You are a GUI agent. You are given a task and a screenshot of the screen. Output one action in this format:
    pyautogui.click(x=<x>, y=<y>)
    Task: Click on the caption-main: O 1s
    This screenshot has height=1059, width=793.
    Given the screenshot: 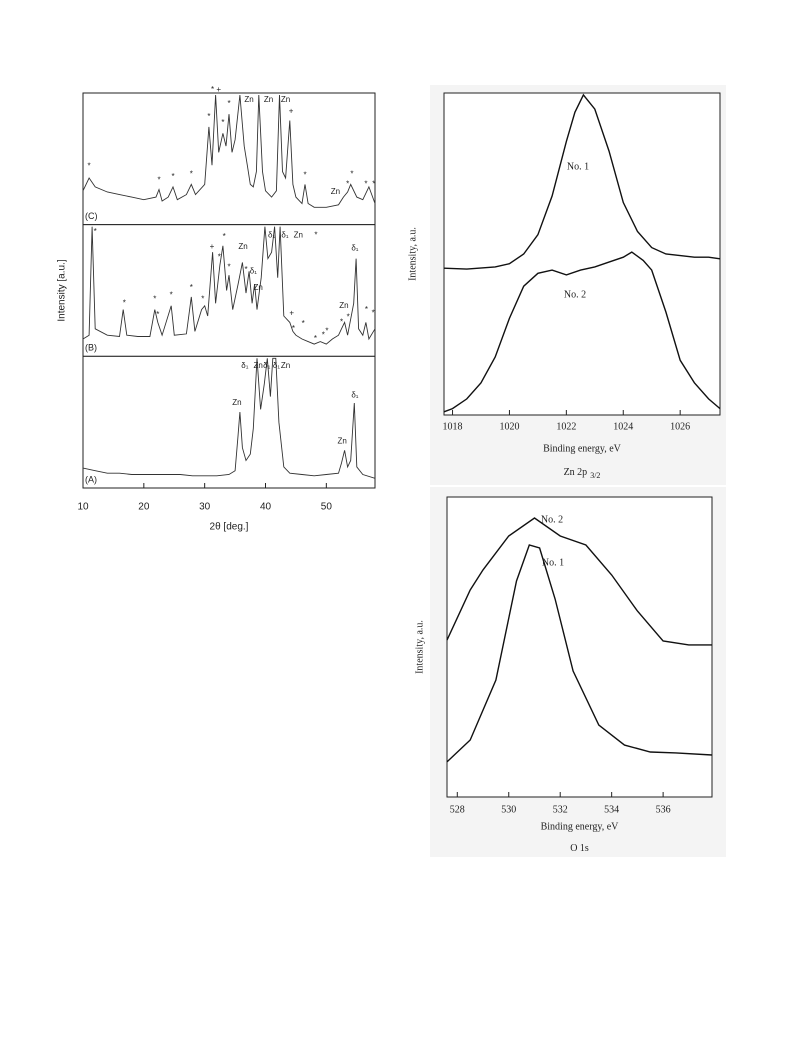 What is the action you would take?
    pyautogui.click(x=579, y=848)
    